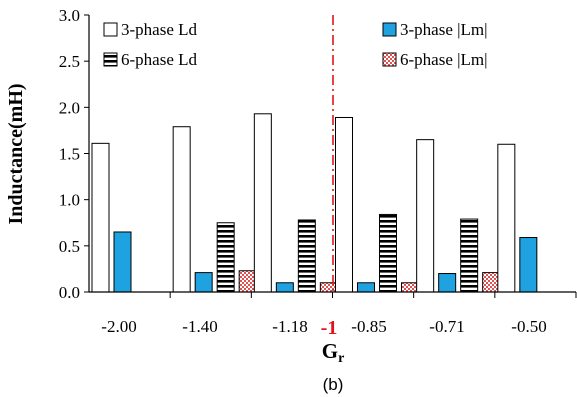 The height and width of the screenshot is (397, 577). I want to click on x-tick-label: -2.00, so click(118, 326).